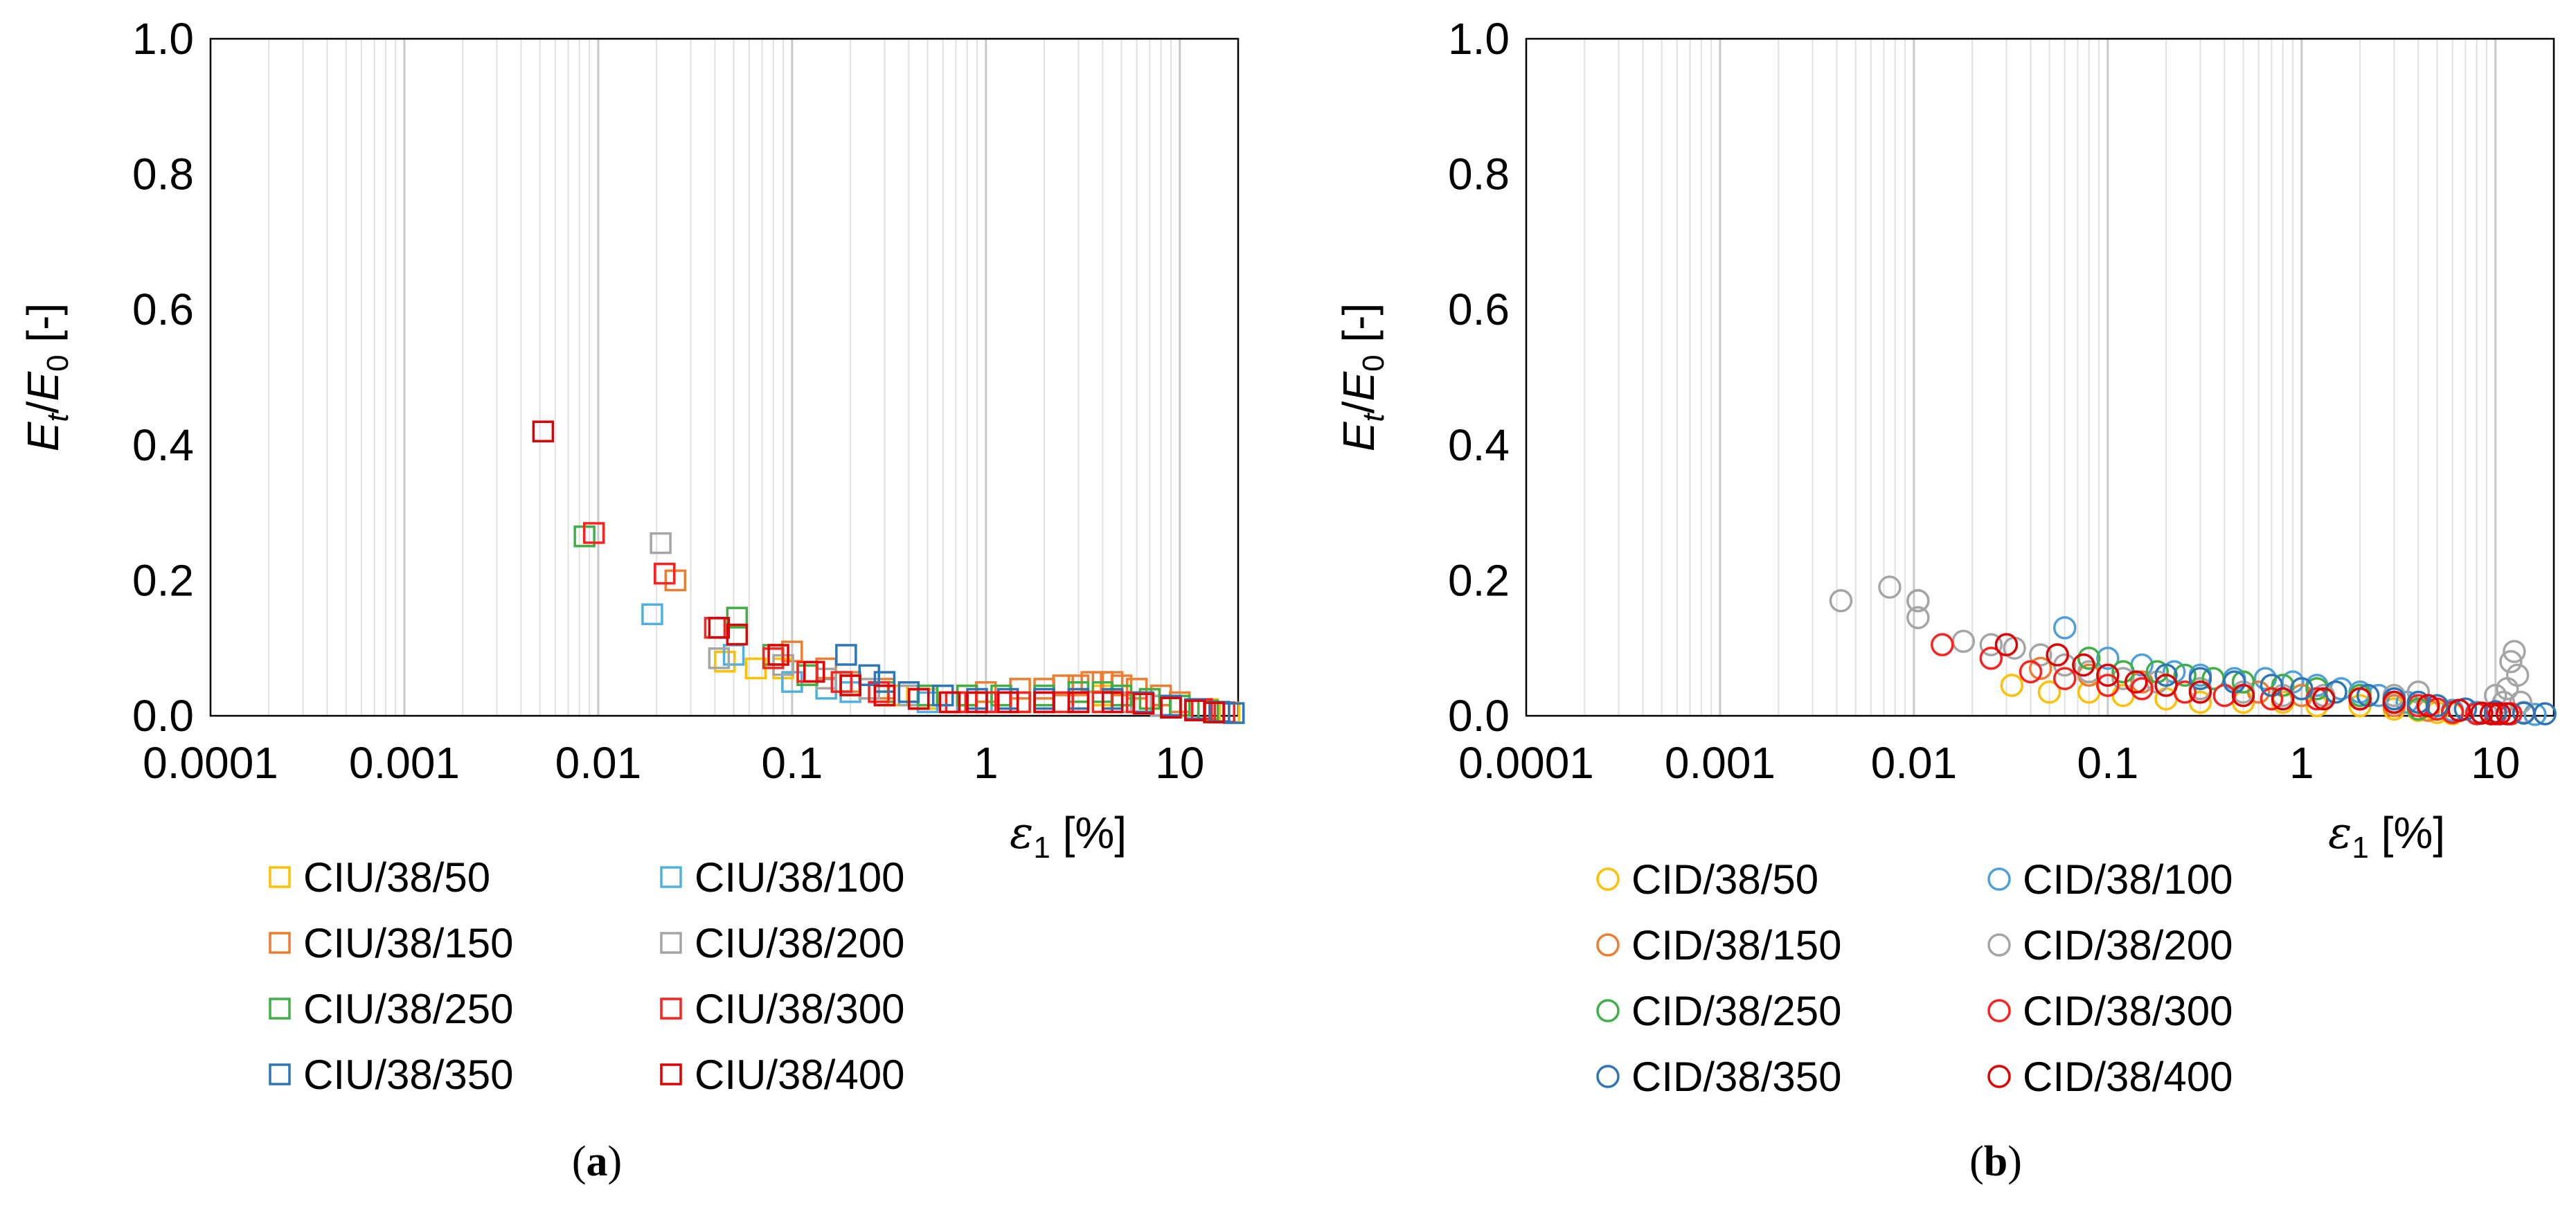  Describe the element at coordinates (599, 763) in the screenshot. I see `x-tick-label: 0.01` at that location.